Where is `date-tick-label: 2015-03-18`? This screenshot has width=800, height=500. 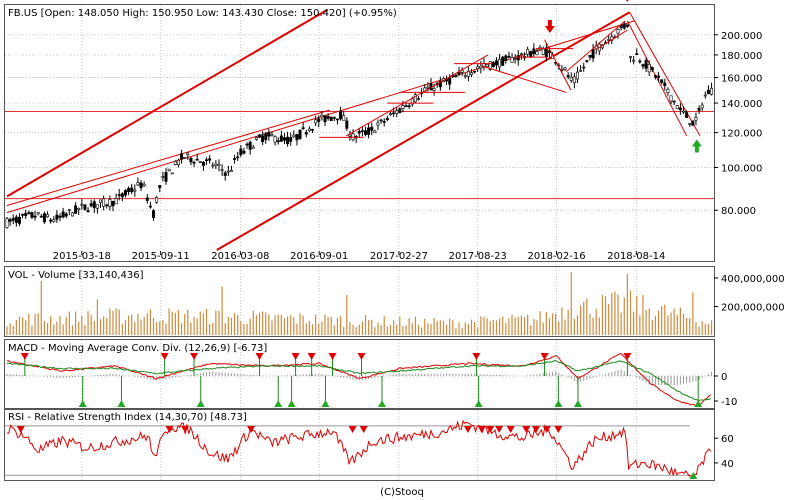 date-tick-label: 2015-03-18 is located at coordinates (82, 256).